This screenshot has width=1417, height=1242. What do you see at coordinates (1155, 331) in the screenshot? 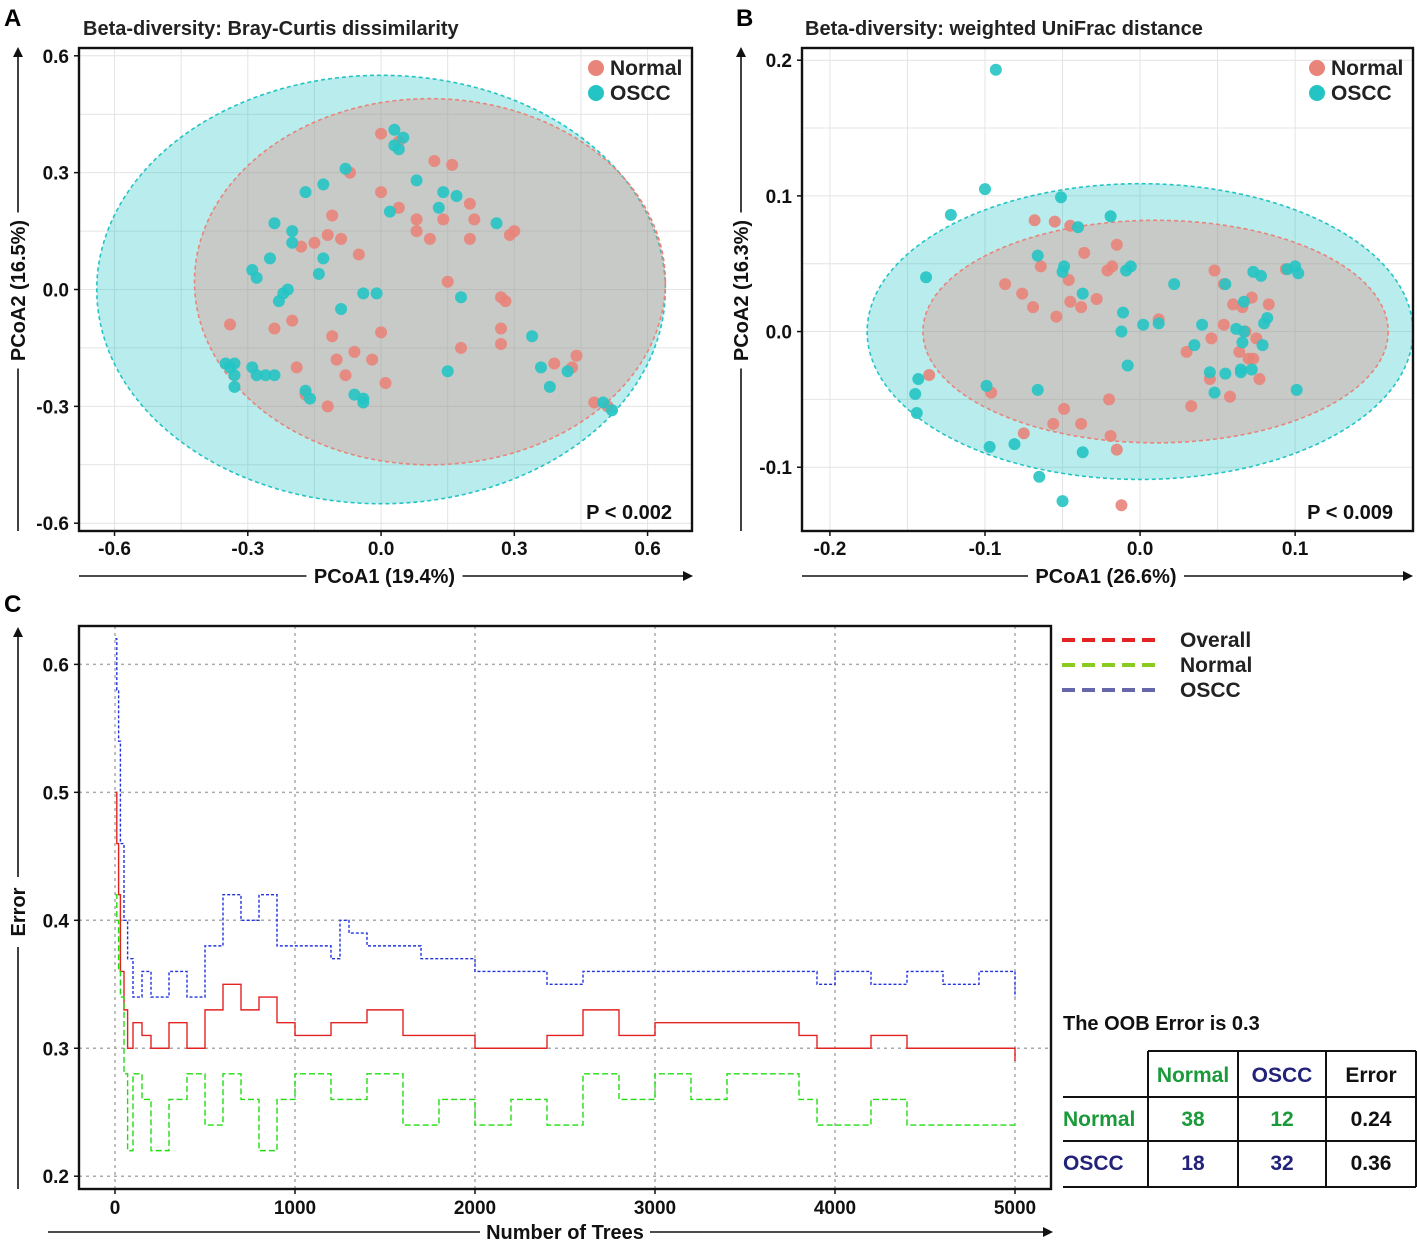
I see `ellipse-normal` at bounding box center [1155, 331].